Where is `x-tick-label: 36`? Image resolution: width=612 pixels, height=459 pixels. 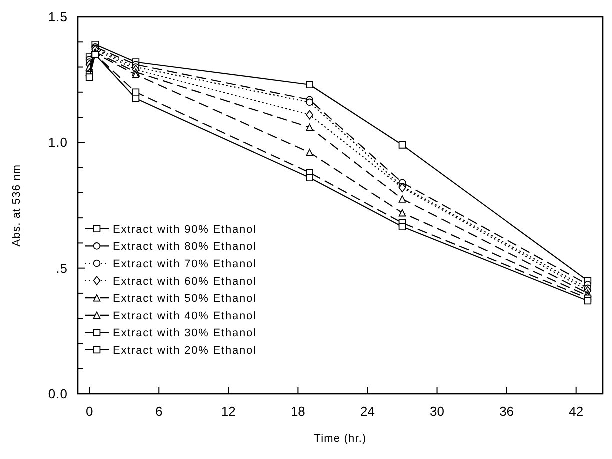
x-tick-label: 36 is located at coordinates (507, 411).